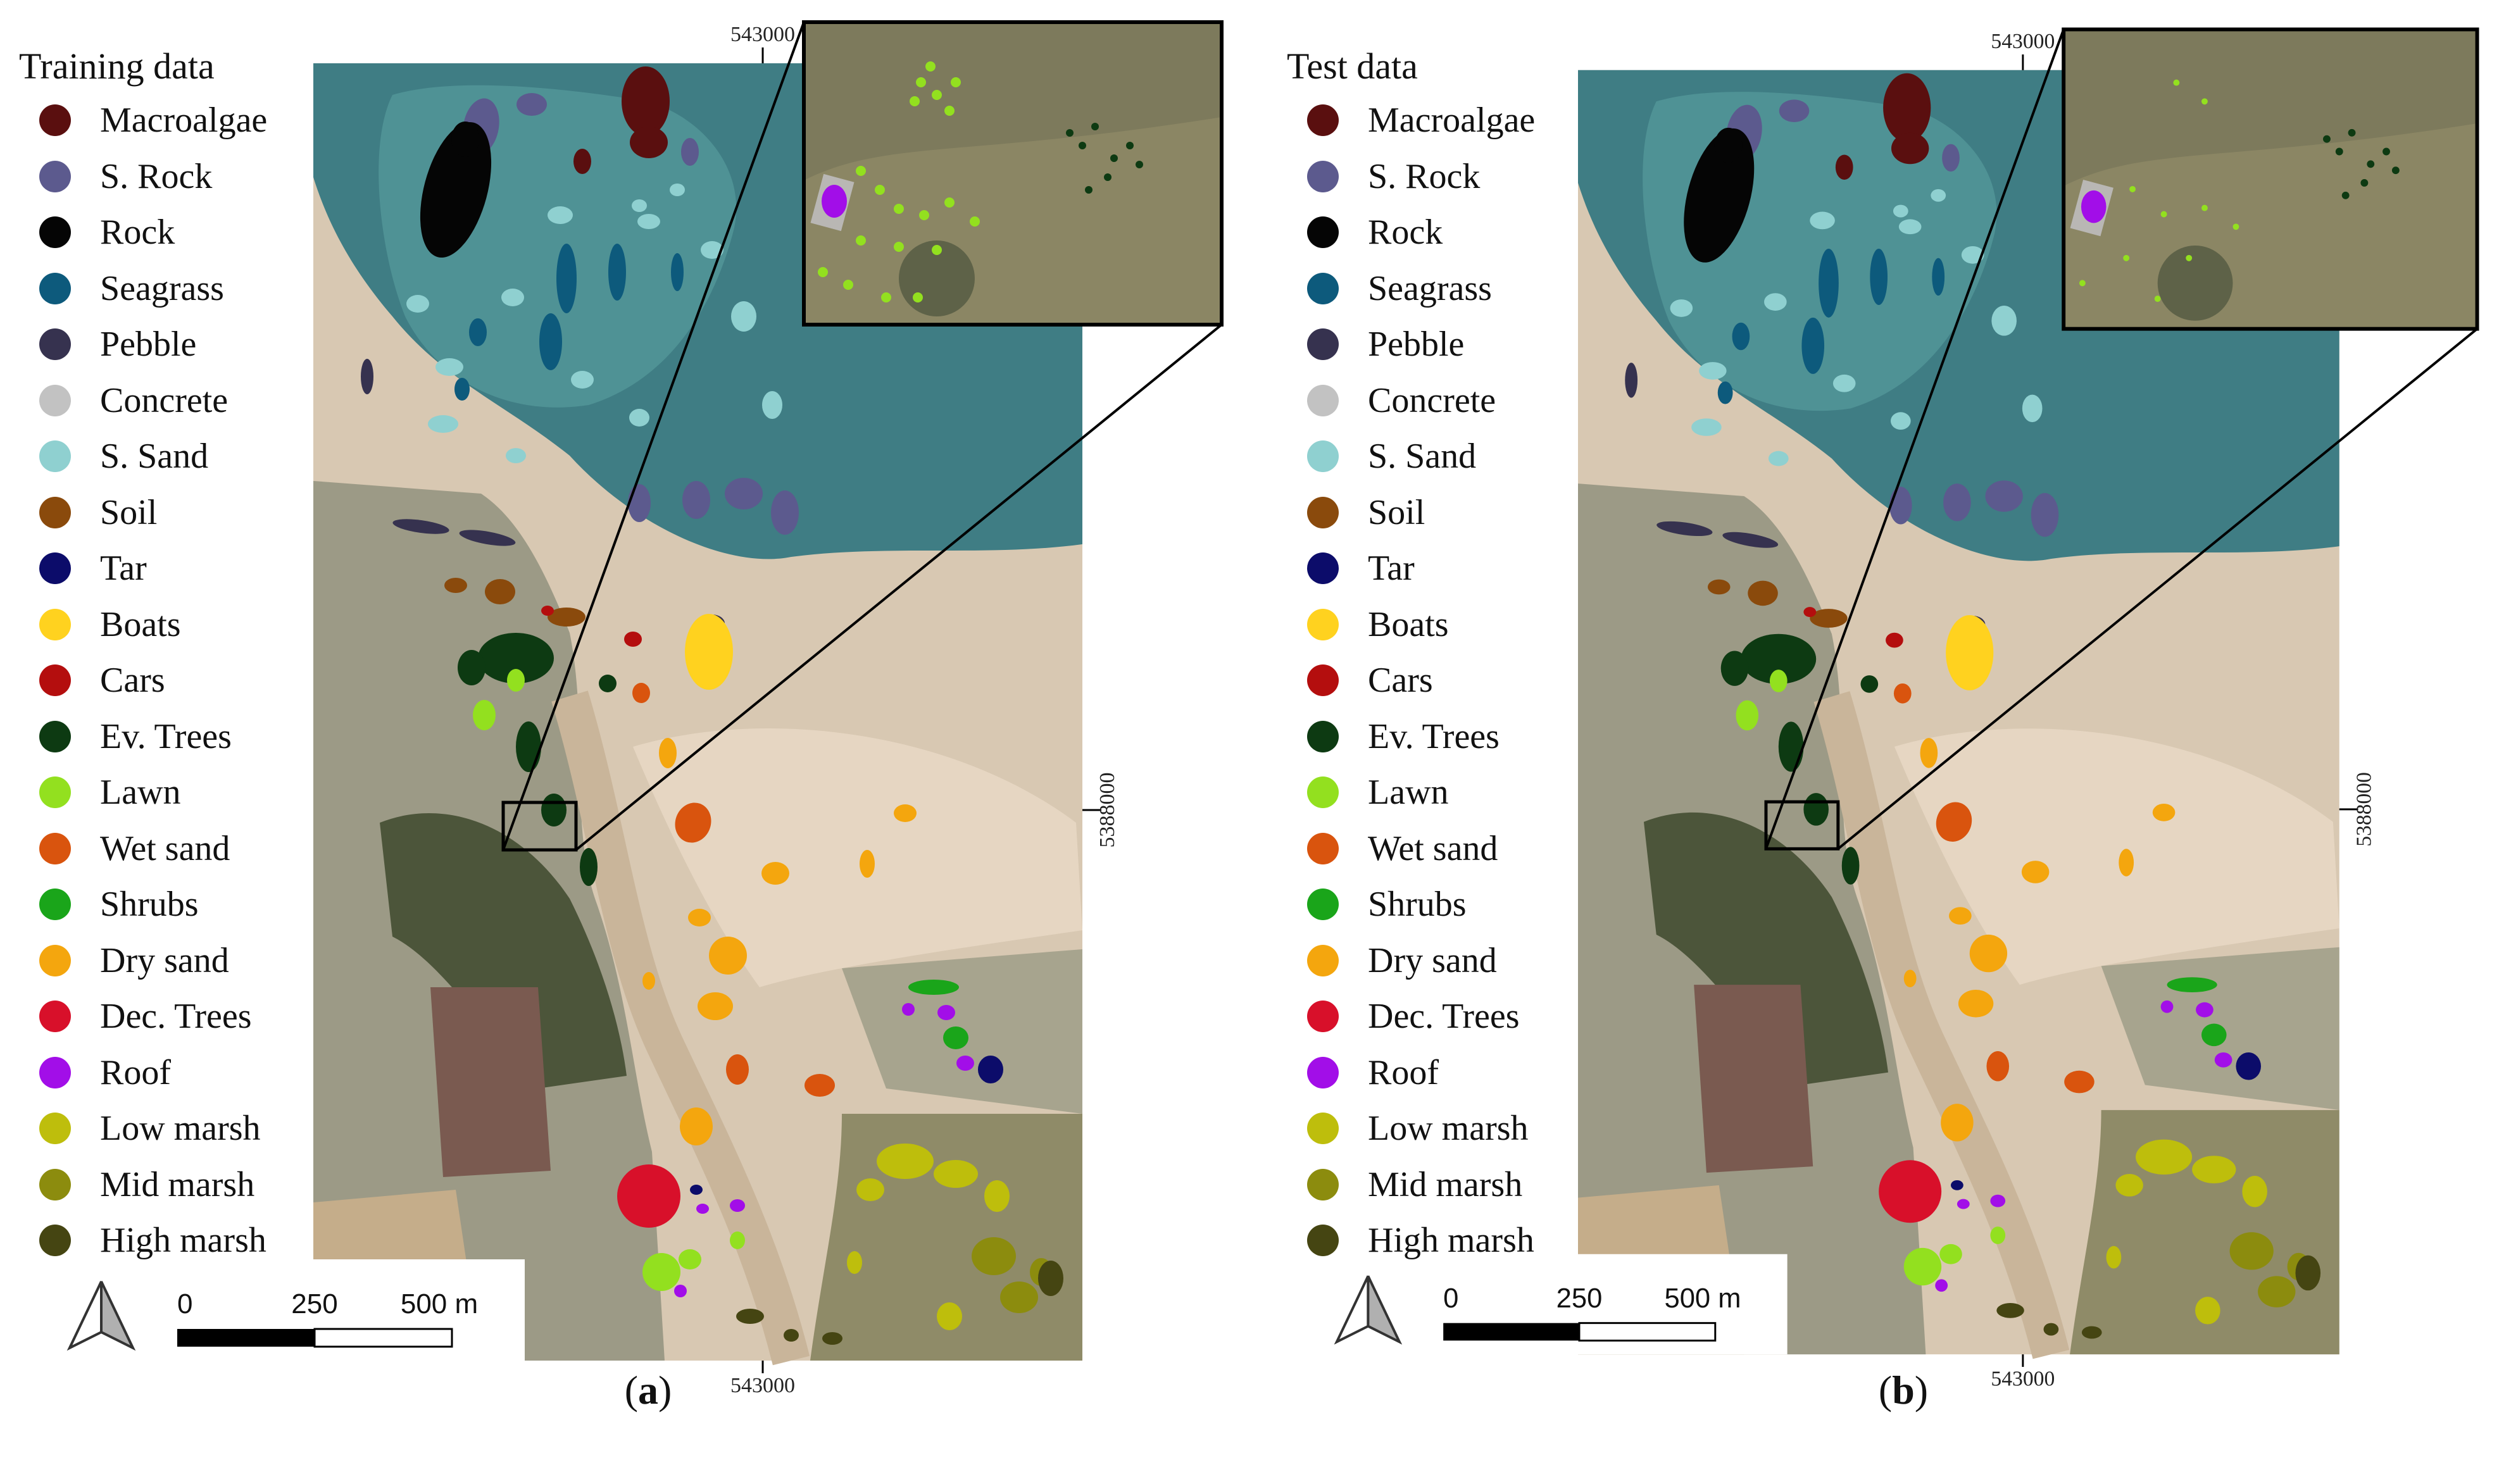 The width and height of the screenshot is (2511, 1484). Describe the element at coordinates (1408, 793) in the screenshot. I see `legend-label: Lawn` at that location.